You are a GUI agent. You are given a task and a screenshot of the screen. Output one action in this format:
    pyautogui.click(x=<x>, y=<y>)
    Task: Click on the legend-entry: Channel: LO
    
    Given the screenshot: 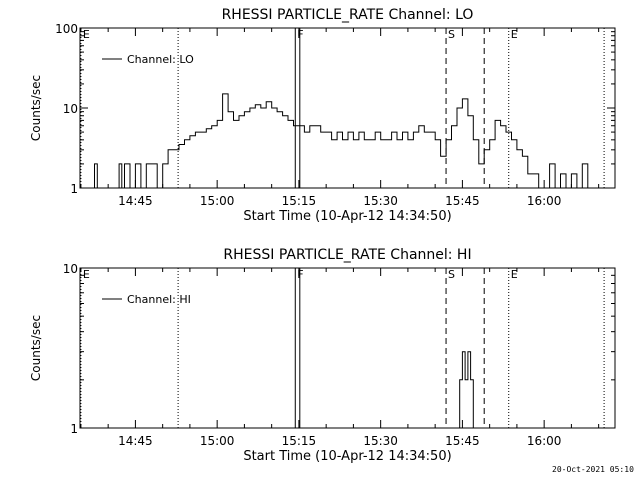 What is the action you would take?
    pyautogui.click(x=160, y=59)
    